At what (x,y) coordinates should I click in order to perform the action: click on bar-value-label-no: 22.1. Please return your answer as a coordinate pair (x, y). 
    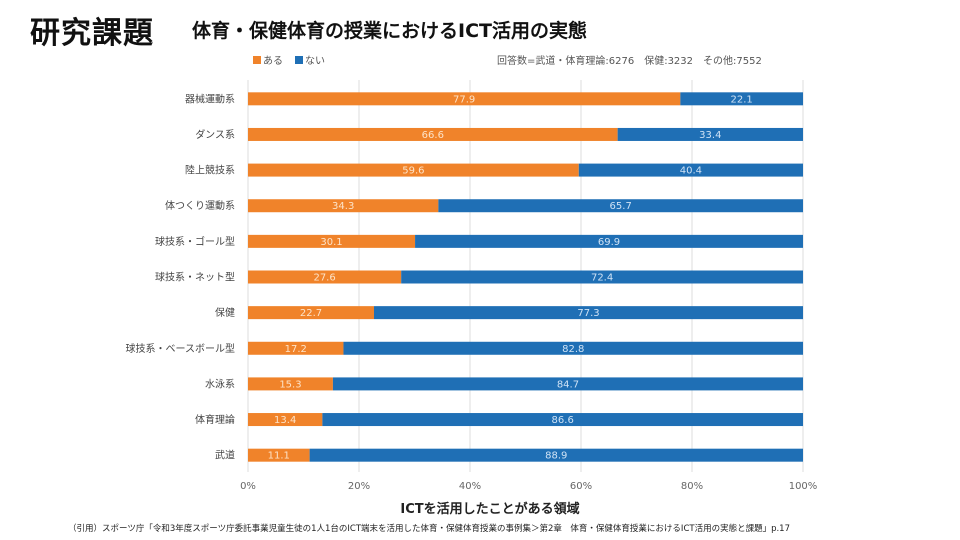
    Looking at the image, I should click on (742, 99).